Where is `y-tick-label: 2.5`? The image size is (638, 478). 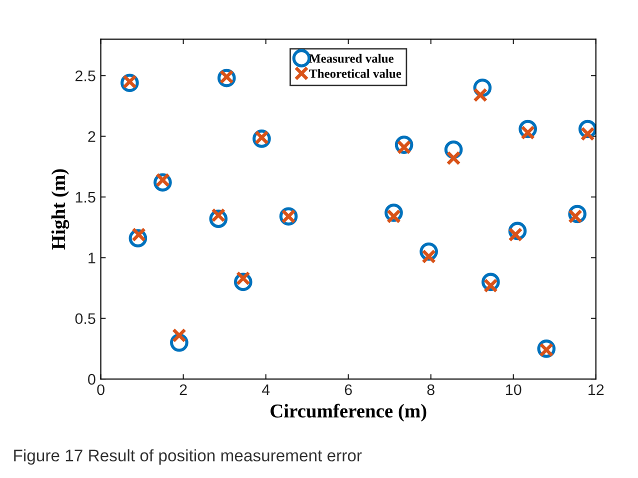 y-tick-label: 2.5 is located at coordinates (85, 76).